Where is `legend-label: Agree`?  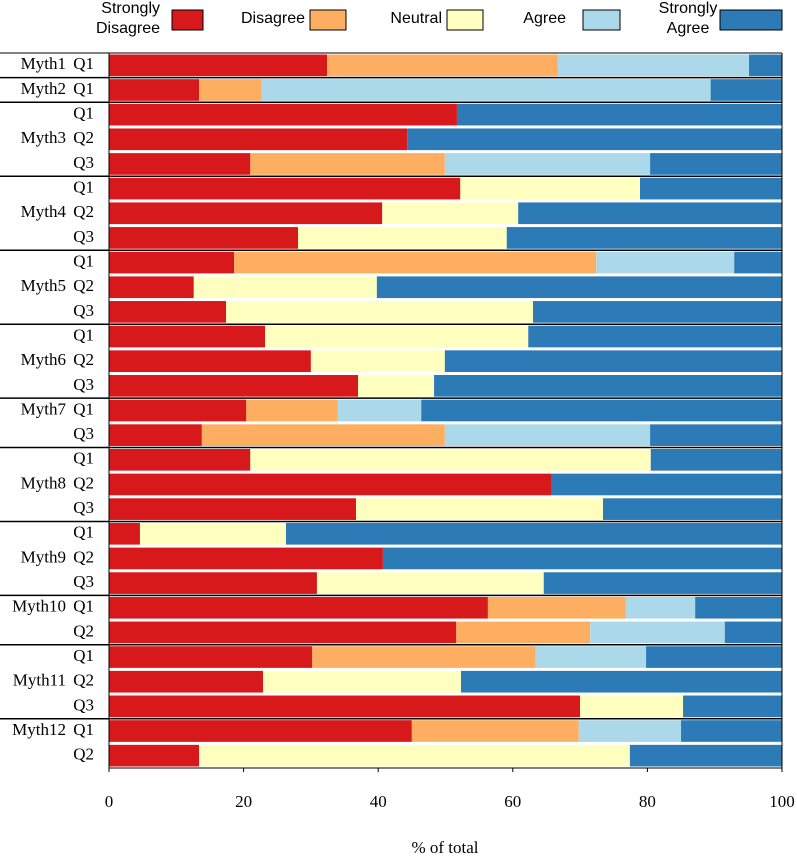
legend-label: Agree is located at coordinates (544, 18).